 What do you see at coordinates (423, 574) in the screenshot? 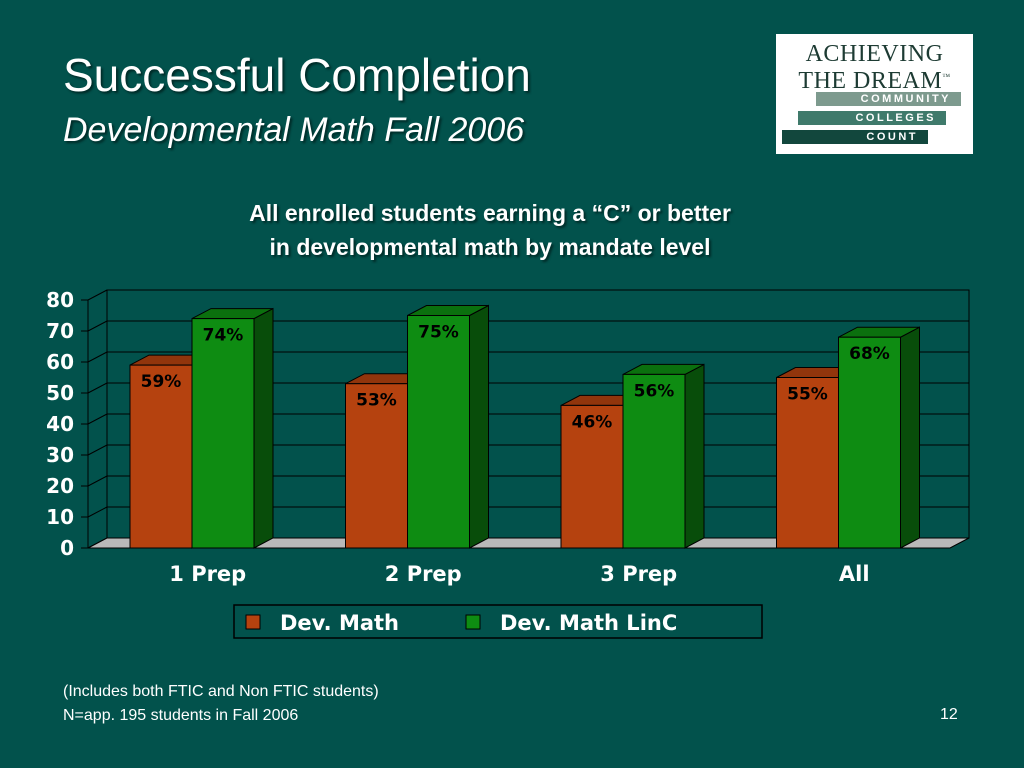
I see `x-tick-label: 2 Prep` at bounding box center [423, 574].